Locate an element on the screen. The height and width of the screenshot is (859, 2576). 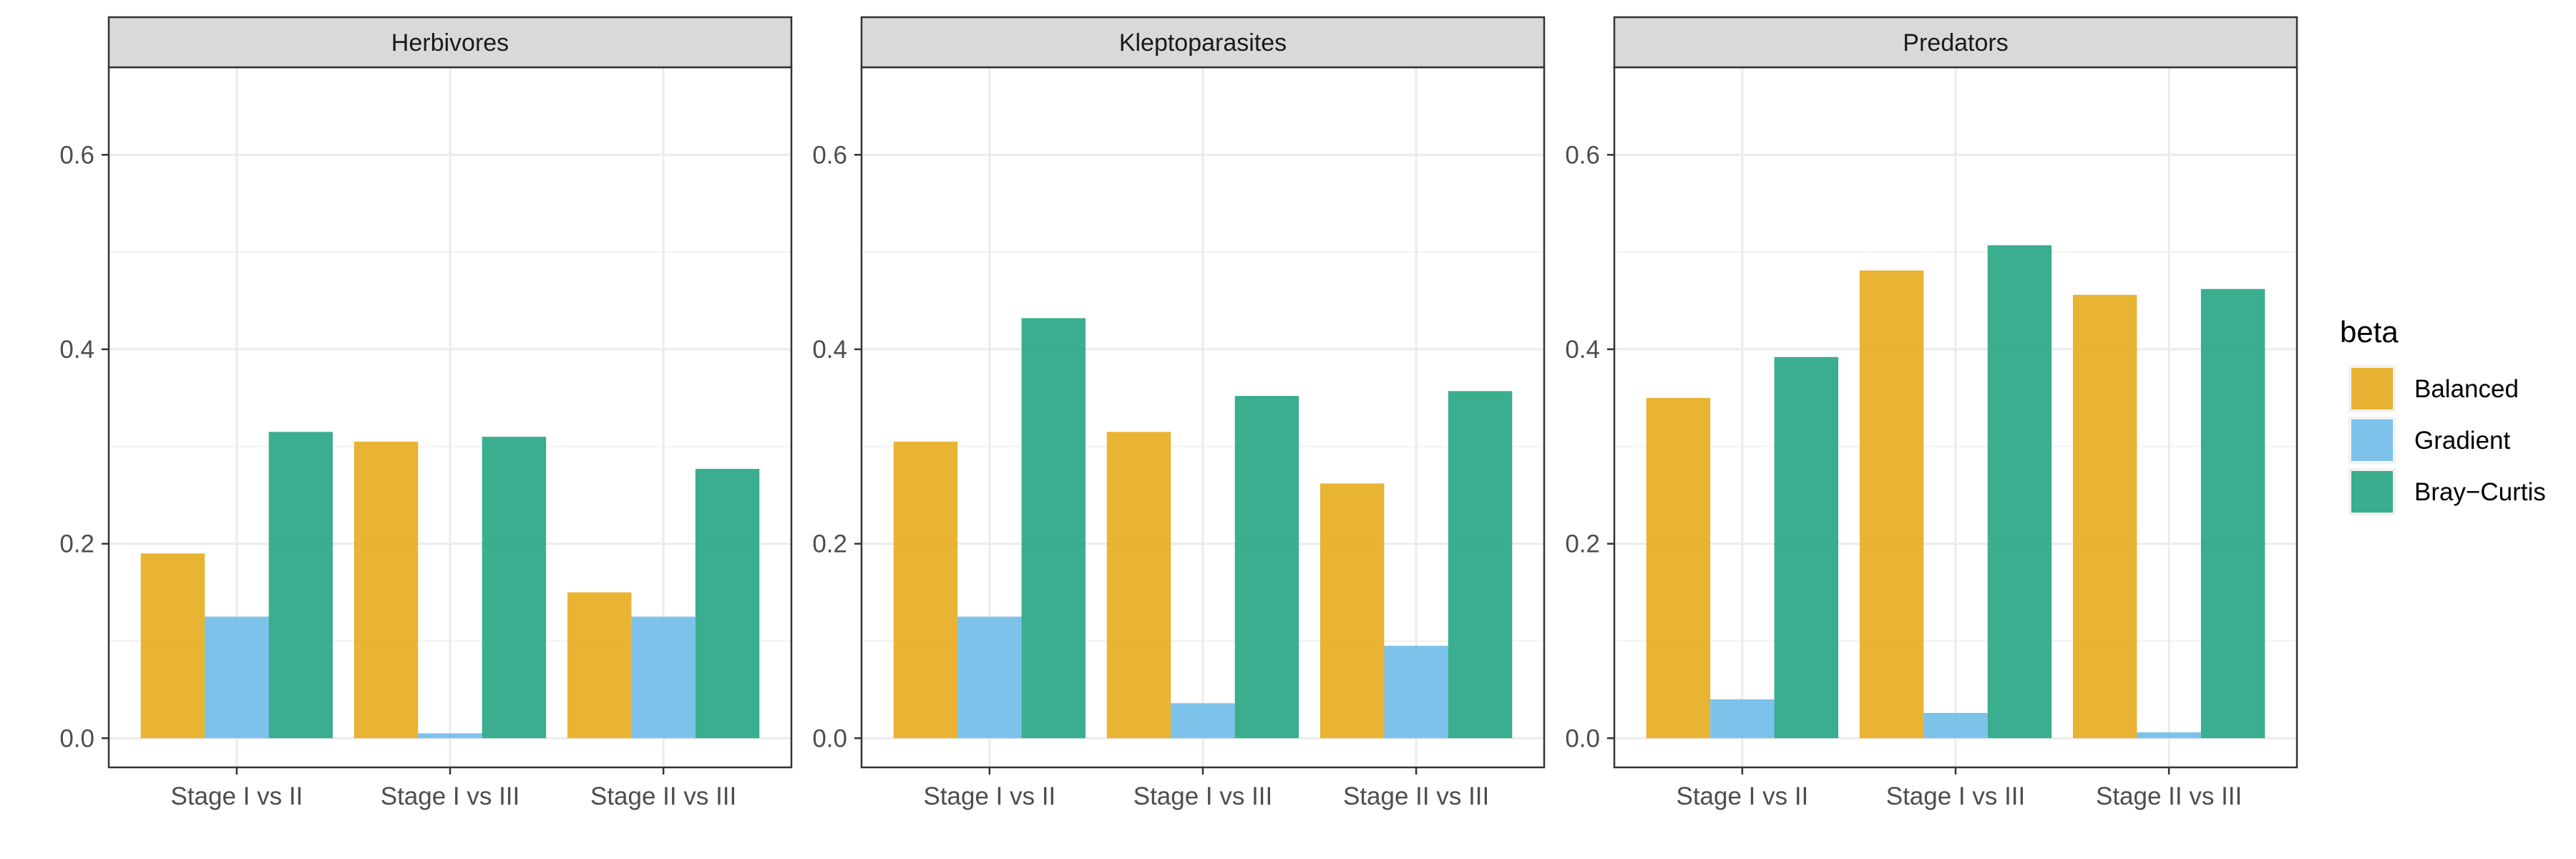
legend-label-balanced: Balanced is located at coordinates (2466, 389).